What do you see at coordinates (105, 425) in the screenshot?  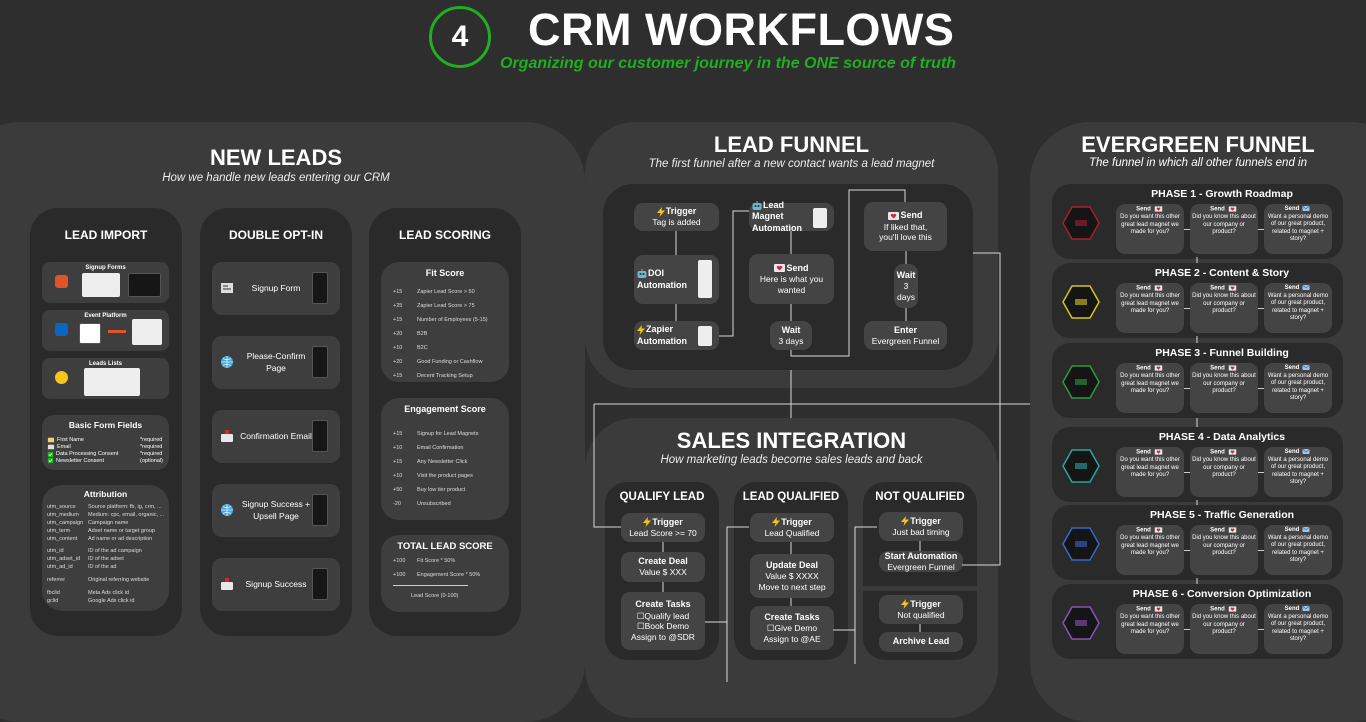 I see `basic-form-fields-title: Basic Form Fields` at bounding box center [105, 425].